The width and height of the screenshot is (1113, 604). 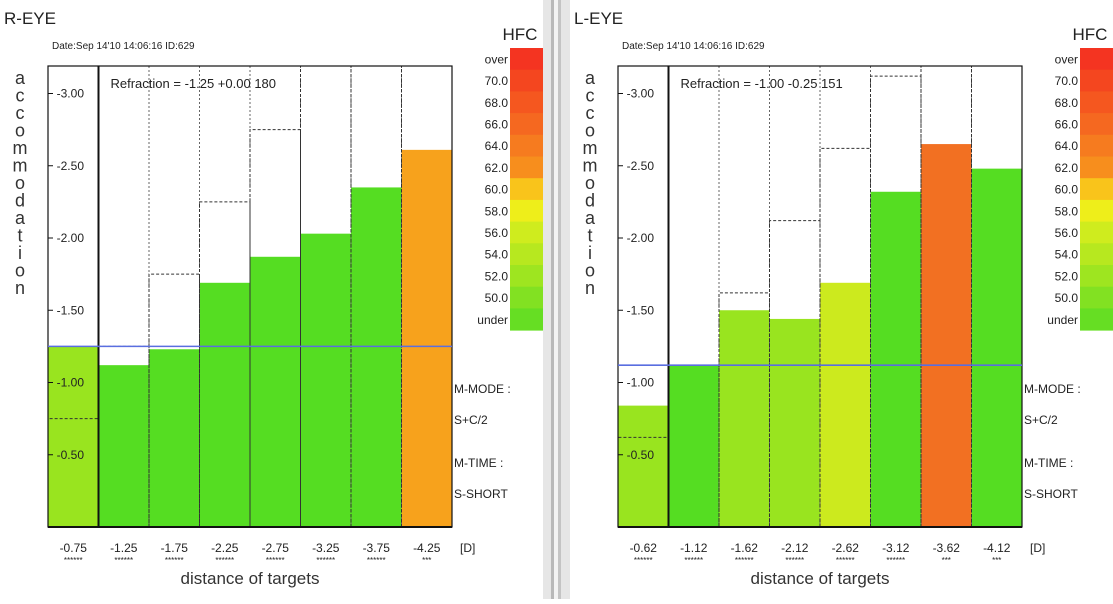 What do you see at coordinates (1067, 233) in the screenshot?
I see `hfc-scale-label: 56.0` at bounding box center [1067, 233].